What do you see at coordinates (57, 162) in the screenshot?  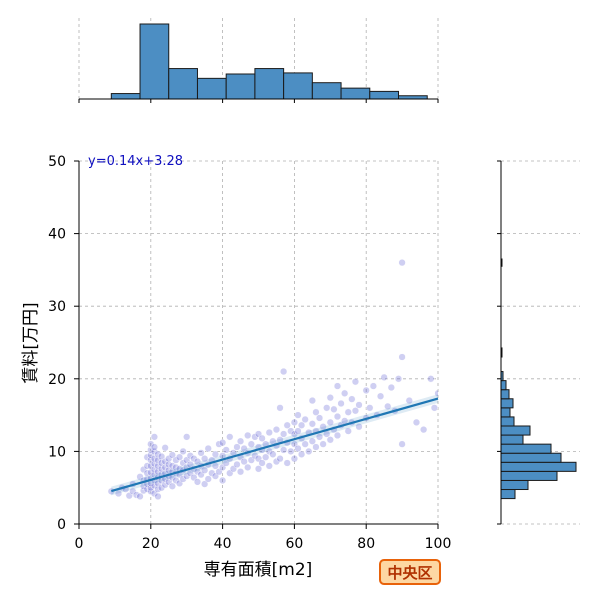 I see `y-tick-label: 50` at bounding box center [57, 162].